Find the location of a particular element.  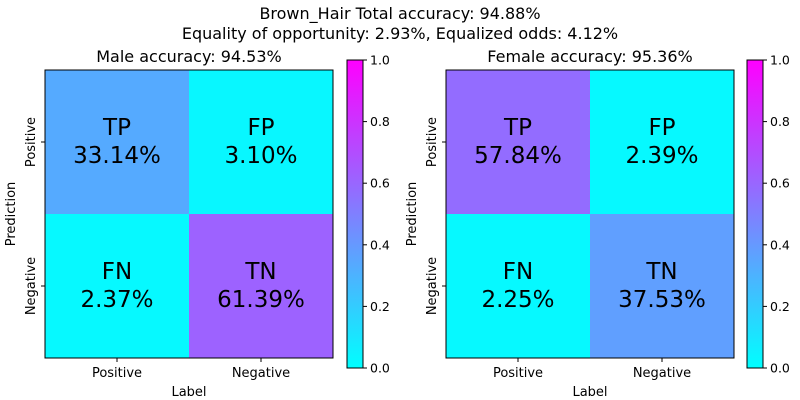

cell-value-tp: 33.14% is located at coordinates (117, 156).